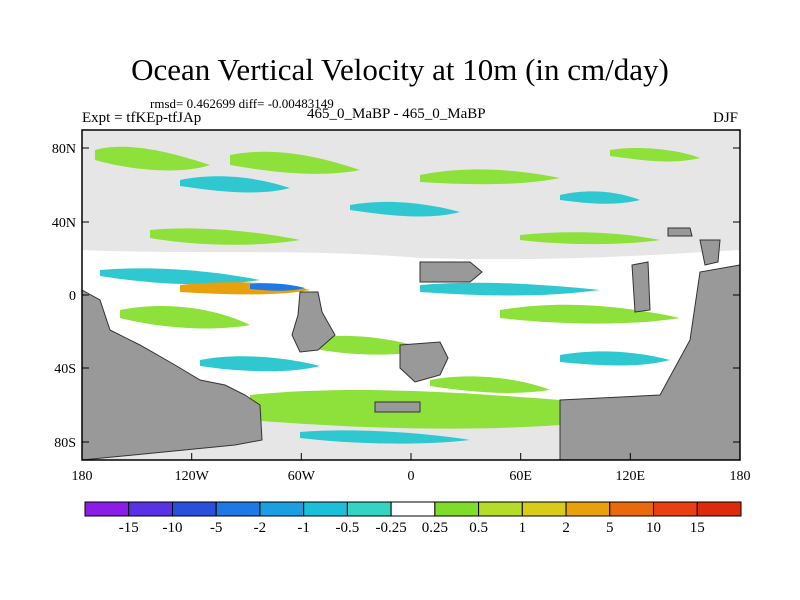 This screenshot has height=600, width=800. What do you see at coordinates (610, 528) in the screenshot?
I see `colorbar-label: 5` at bounding box center [610, 528].